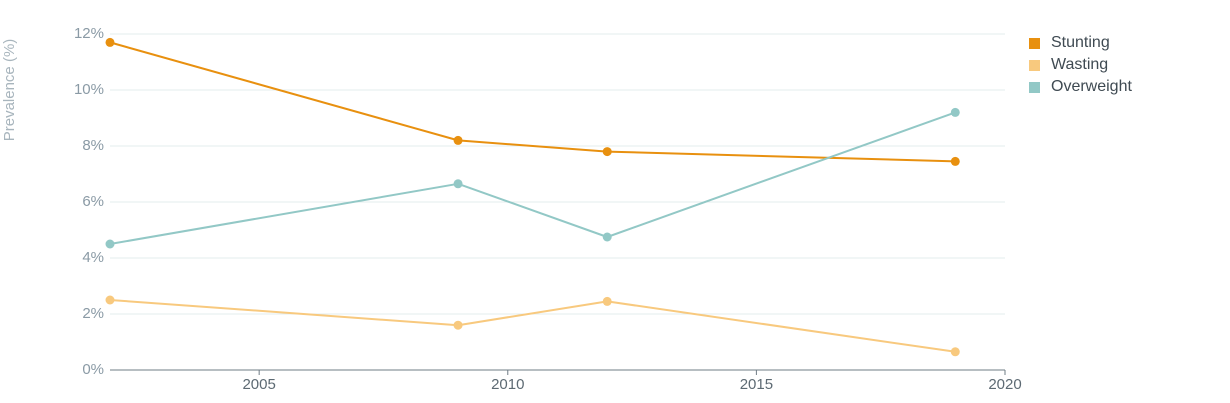 This screenshot has width=1230, height=403. Describe the element at coordinates (9, 90) in the screenshot. I see `y-axis-label: Prevalence (%)` at that location.